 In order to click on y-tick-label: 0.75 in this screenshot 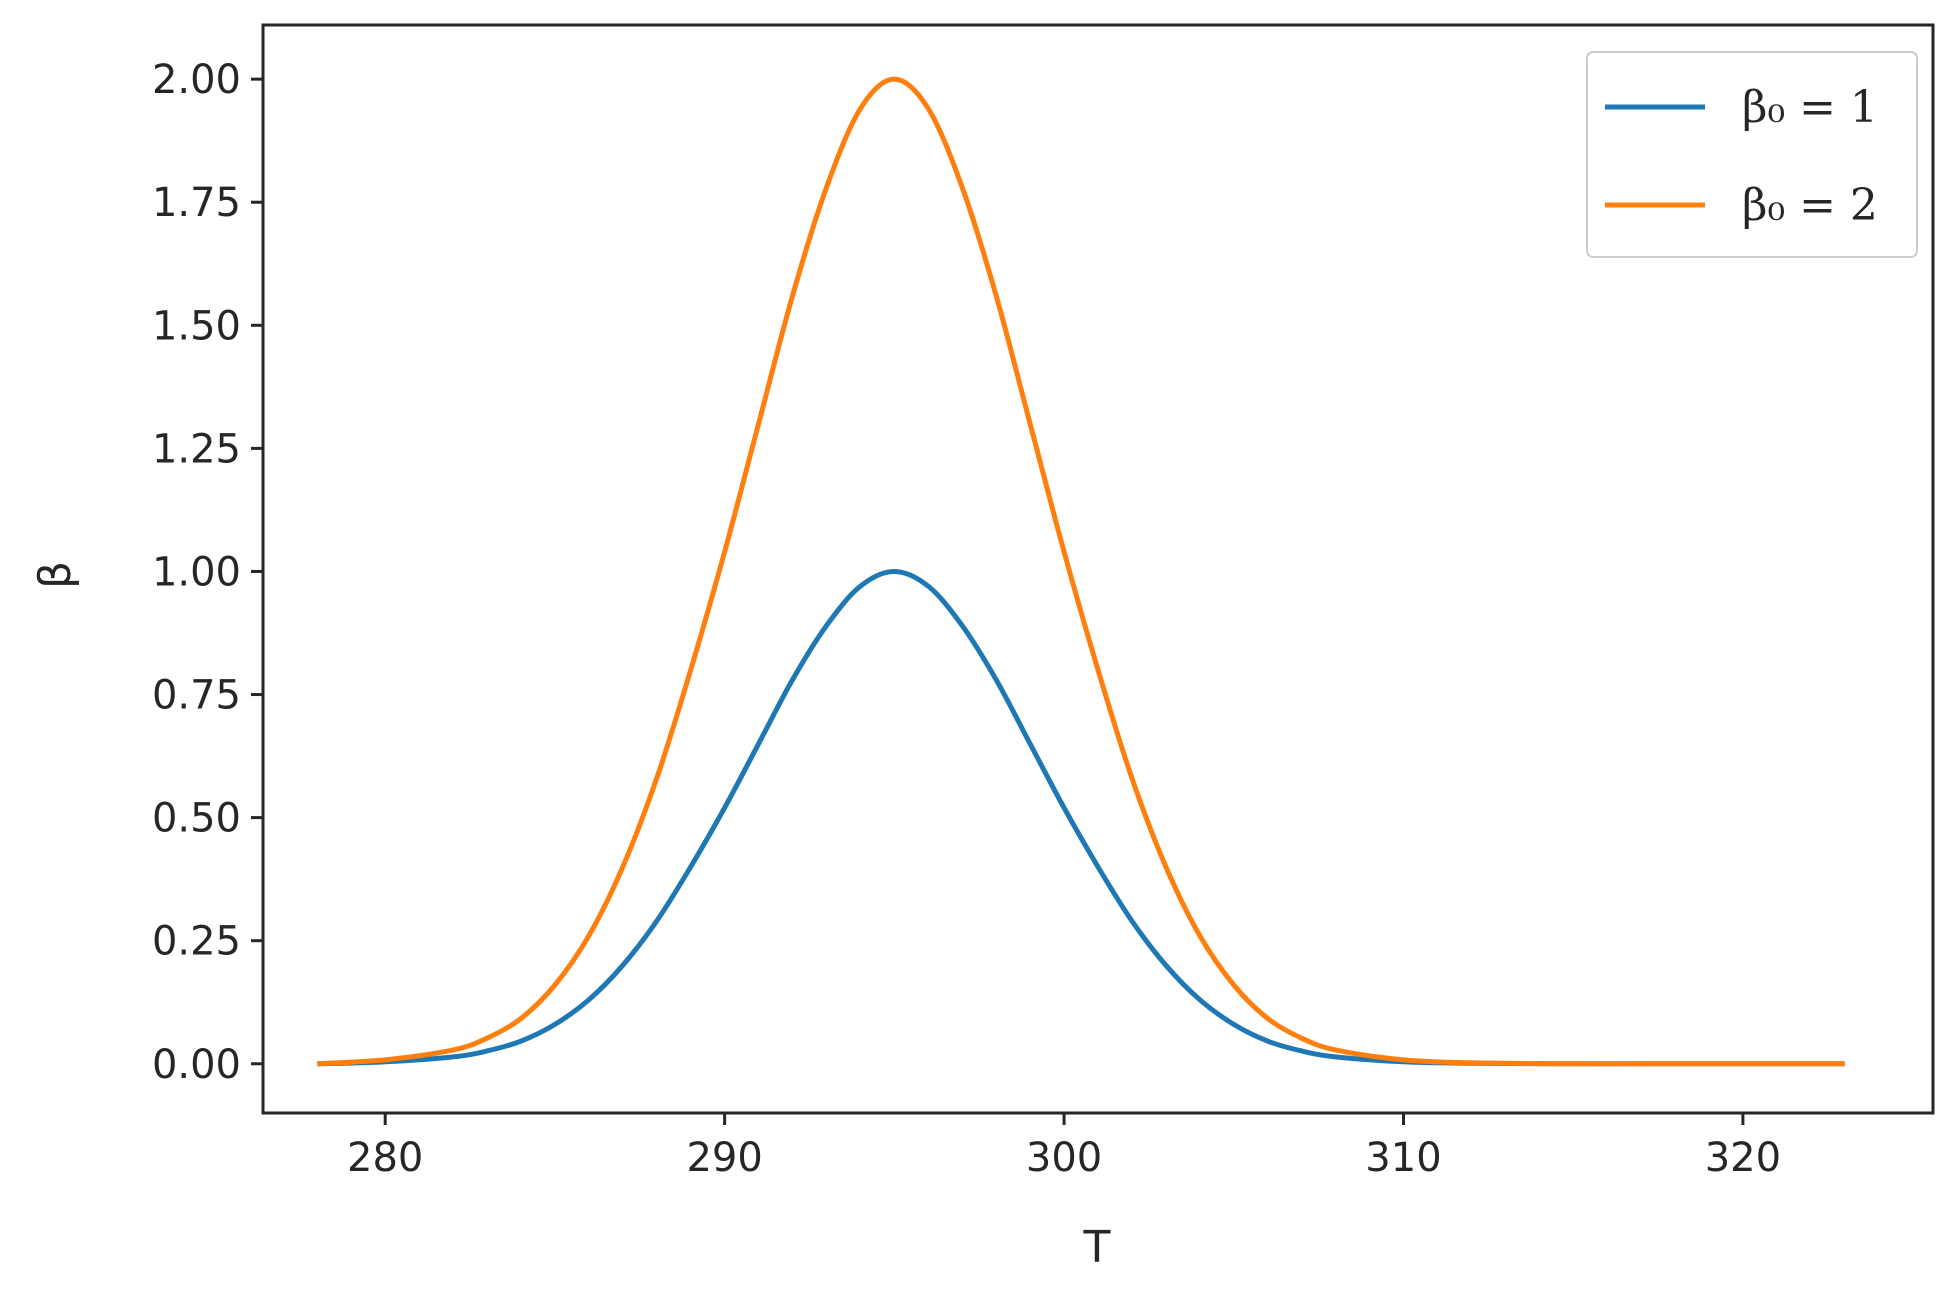, I will do `click(196, 696)`.